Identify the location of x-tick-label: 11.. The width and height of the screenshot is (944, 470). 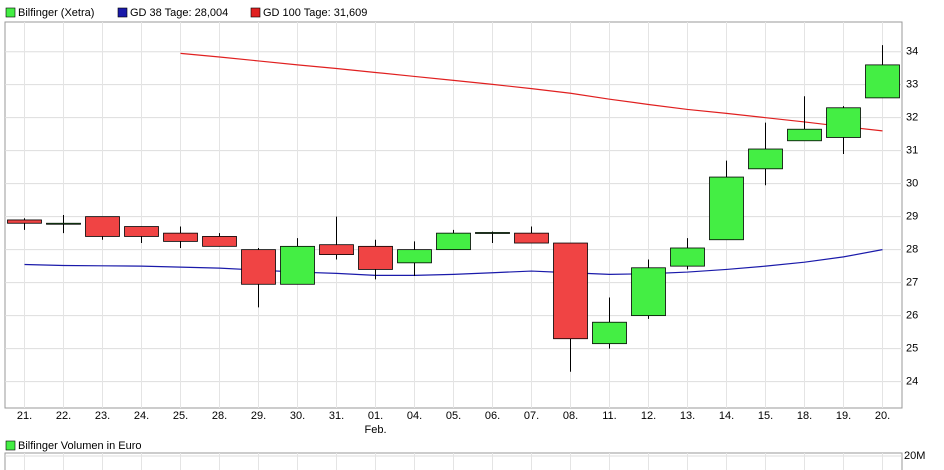
(609, 416).